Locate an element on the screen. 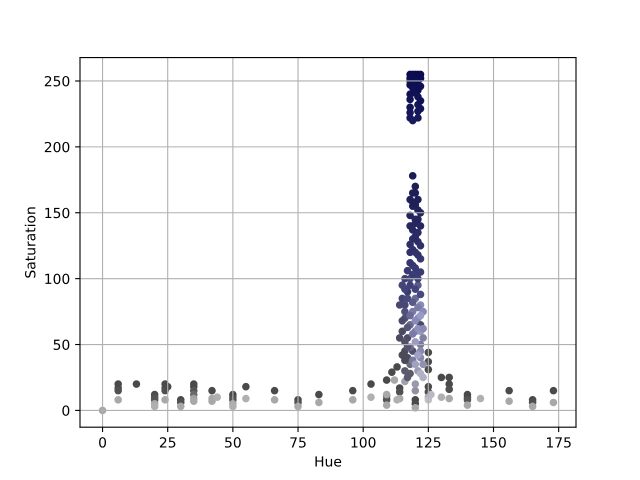  x-tick-label: 75 is located at coordinates (298, 442).